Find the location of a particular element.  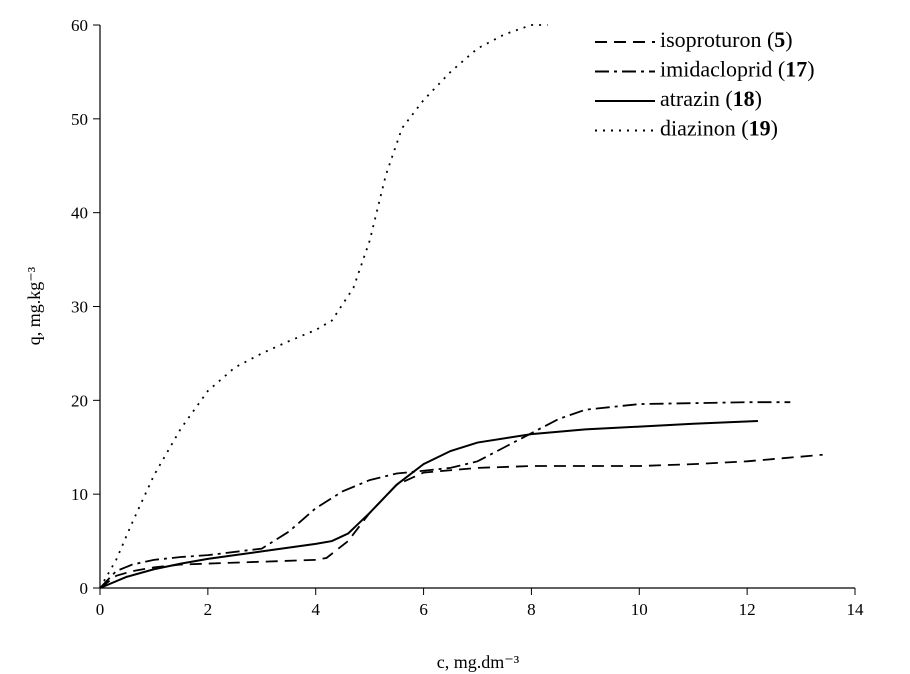

y-axis-label: q, mg.kg⁻³ is located at coordinates (34, 305).